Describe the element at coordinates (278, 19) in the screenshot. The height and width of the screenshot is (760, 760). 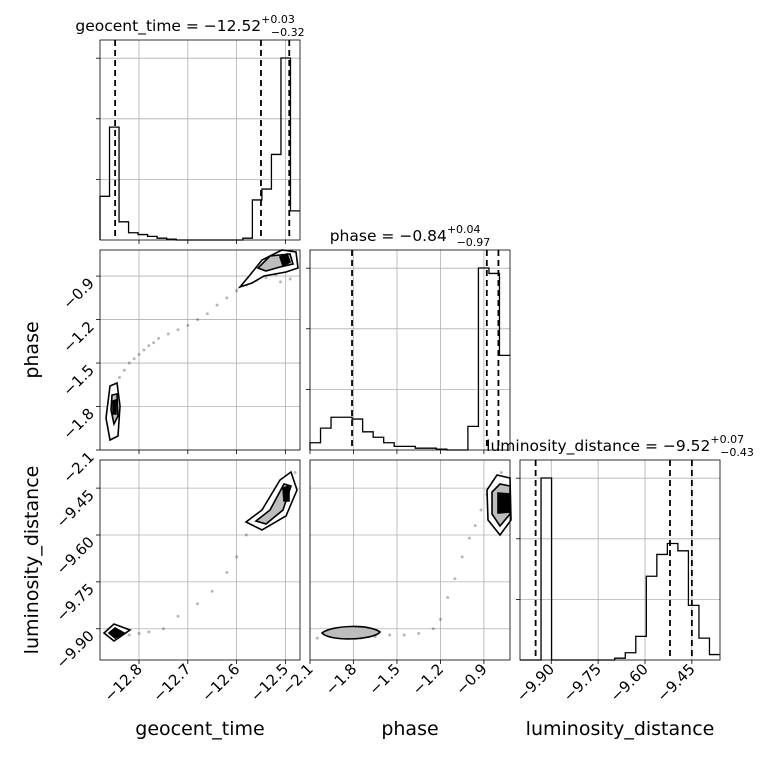
I see `panel-title-sup: +0.03` at that location.